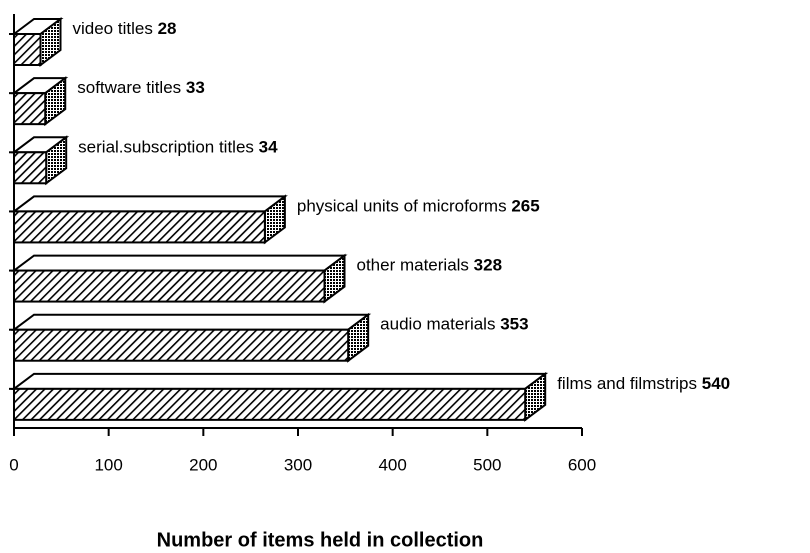 This screenshot has height=553, width=810. Describe the element at coordinates (203, 464) in the screenshot. I see `x-tick-label: 200` at that location.